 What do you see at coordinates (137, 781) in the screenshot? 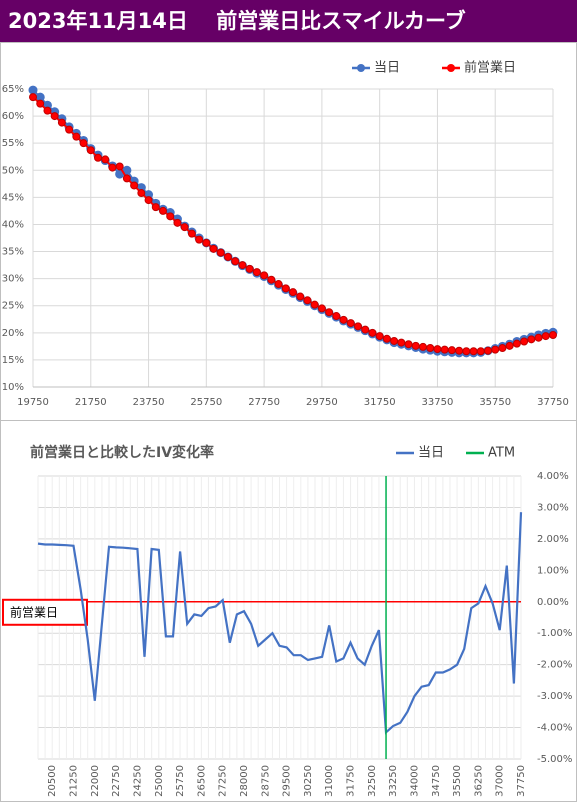
I see `x-tick-label: 24250` at bounding box center [137, 781].